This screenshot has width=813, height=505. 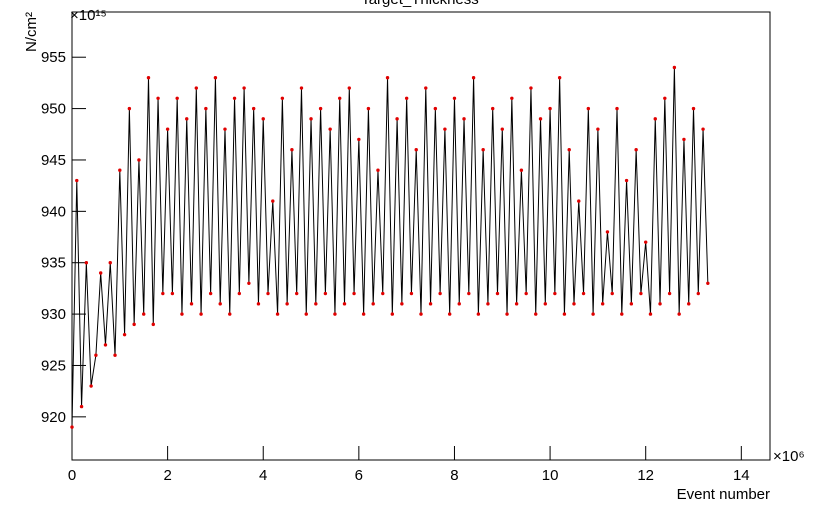 I want to click on x-axis-label: Event number, so click(x=723, y=494).